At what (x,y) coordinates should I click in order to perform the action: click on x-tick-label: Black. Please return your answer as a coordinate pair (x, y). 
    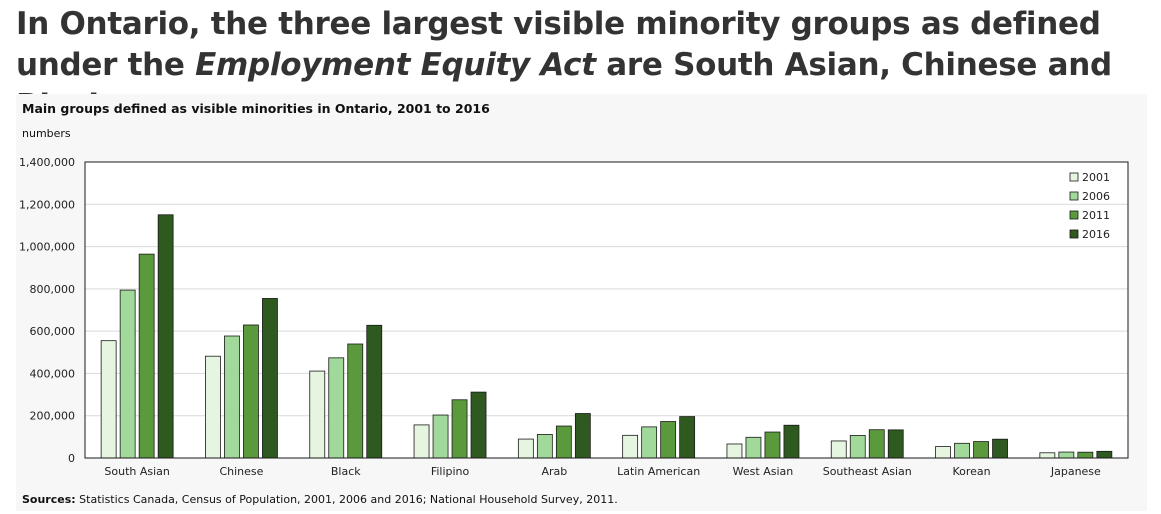
    Looking at the image, I should click on (346, 471).